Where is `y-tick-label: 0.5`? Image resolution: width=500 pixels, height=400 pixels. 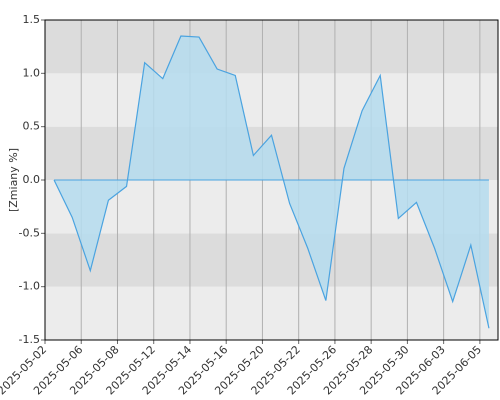
y-tick-label: 0.5 is located at coordinates (32, 126).